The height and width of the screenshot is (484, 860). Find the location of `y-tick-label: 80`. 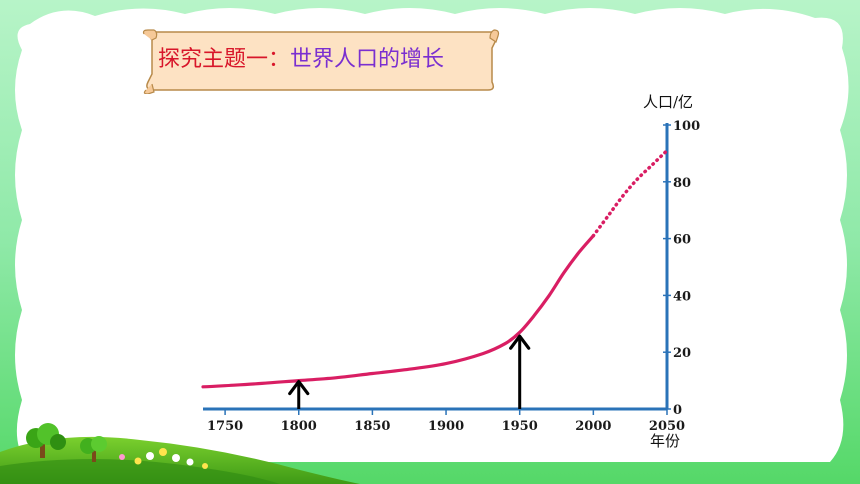

y-tick-label: 80 is located at coordinates (682, 183).